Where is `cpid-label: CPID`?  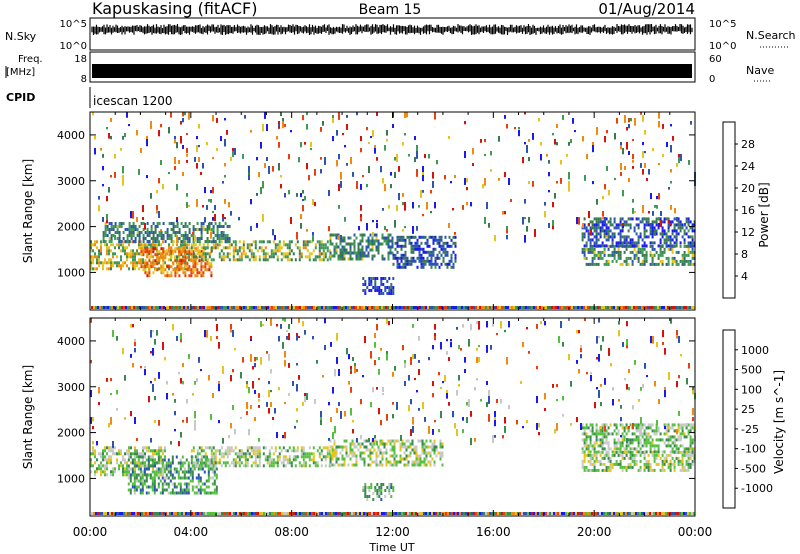 cpid-label: CPID is located at coordinates (20, 97).